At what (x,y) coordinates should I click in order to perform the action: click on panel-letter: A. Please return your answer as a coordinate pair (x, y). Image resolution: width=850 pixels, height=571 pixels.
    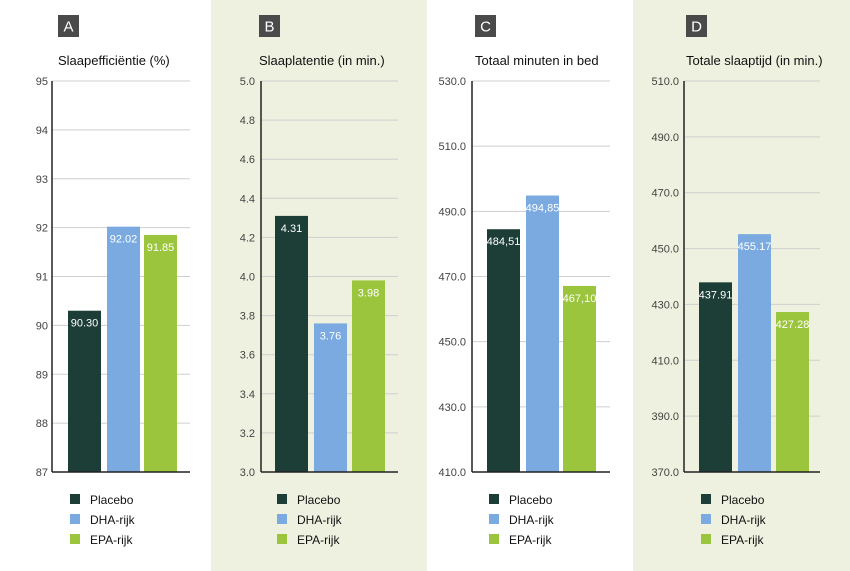
    Looking at the image, I should click on (68, 27).